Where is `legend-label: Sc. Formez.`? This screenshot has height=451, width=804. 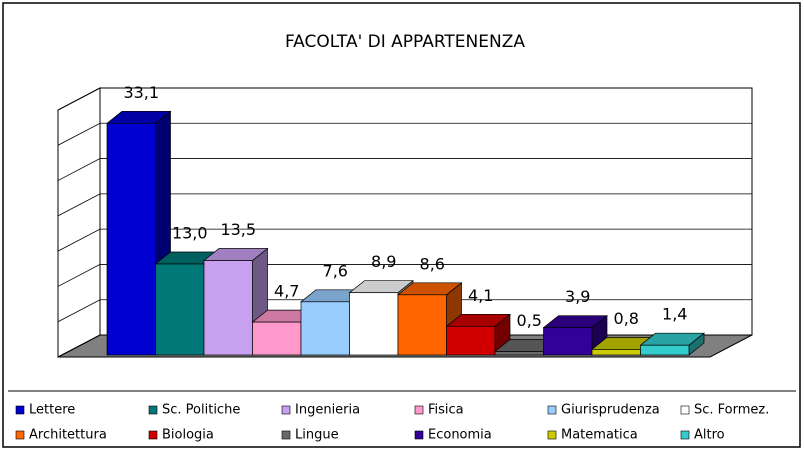
legend-label: Sc. Formez. is located at coordinates (731, 410).